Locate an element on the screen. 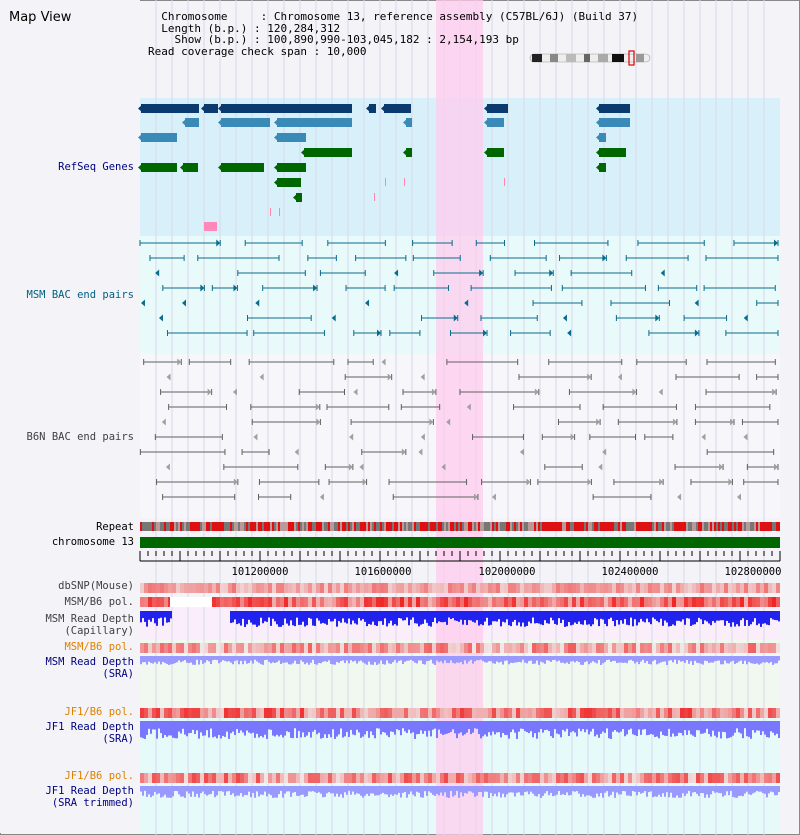  track-label-msm-depth-cap: MSM Read Depth is located at coordinates (89, 619).